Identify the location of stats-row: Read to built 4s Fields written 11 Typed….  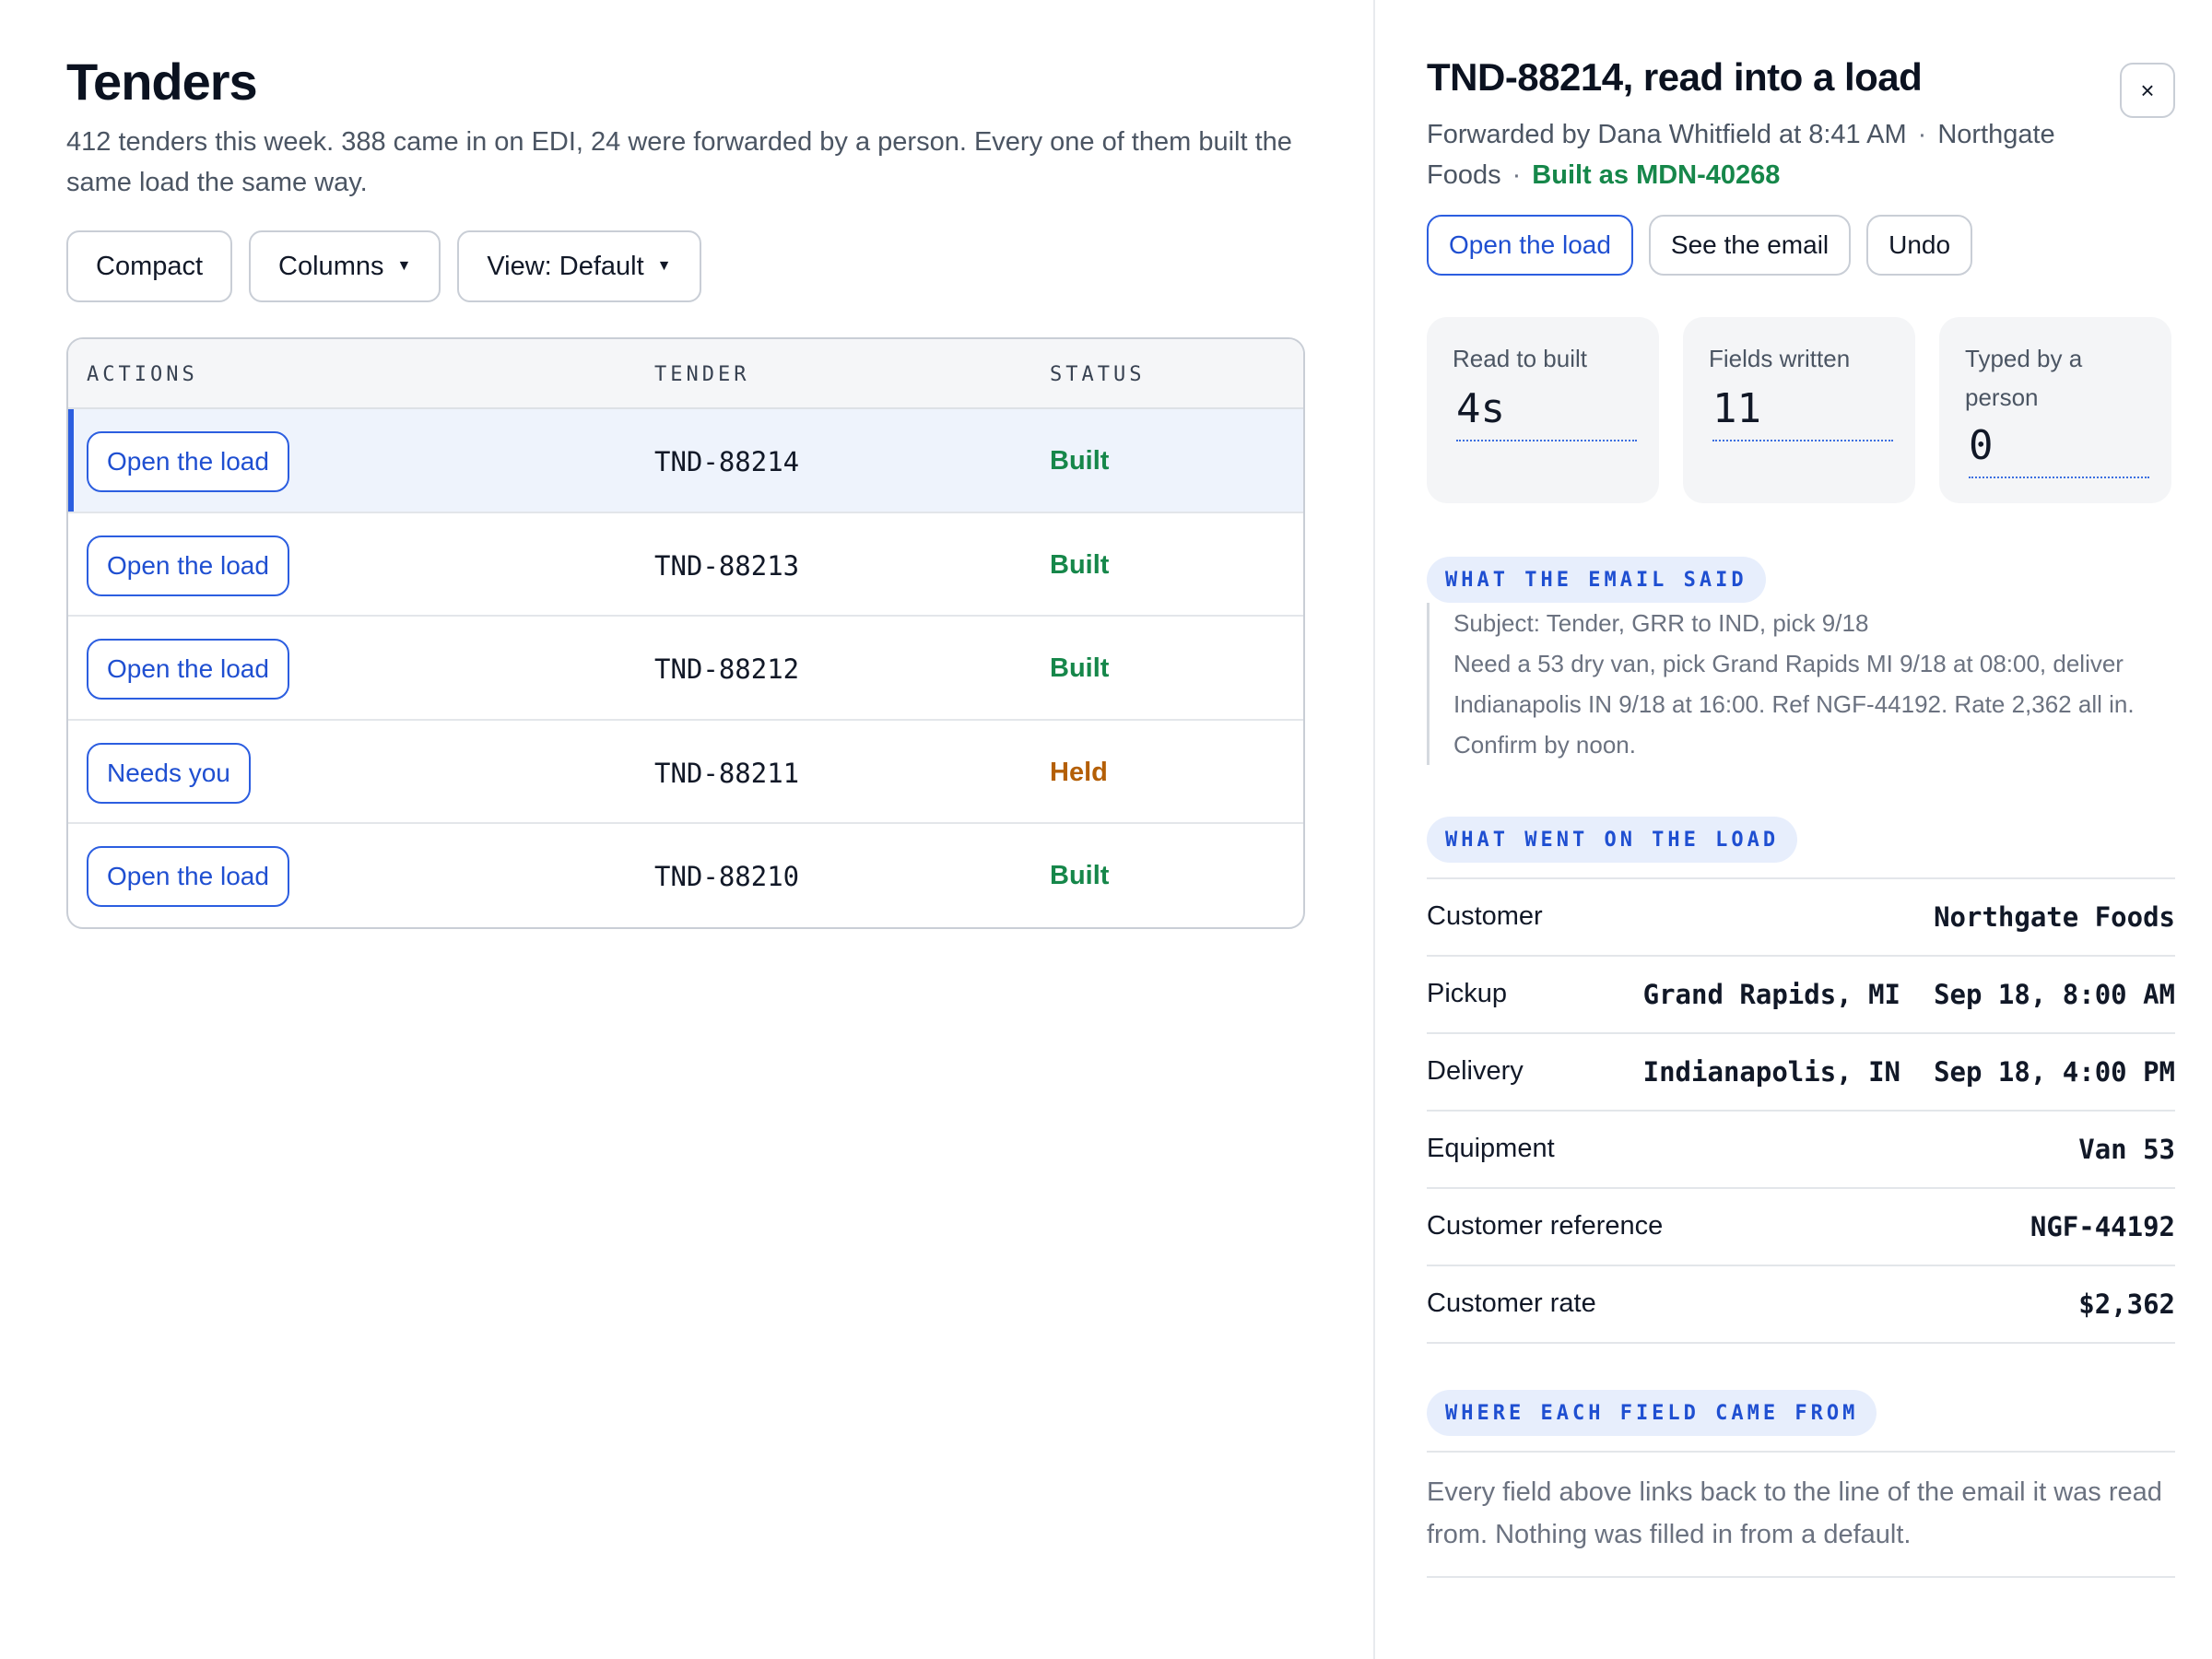
(1799, 410).